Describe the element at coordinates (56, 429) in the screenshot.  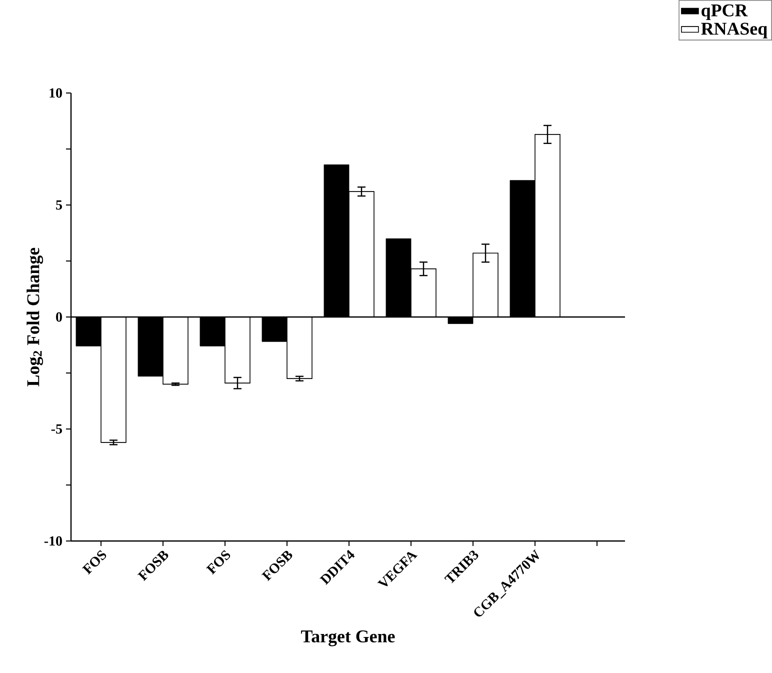
I see `y-tick-label: -5` at that location.